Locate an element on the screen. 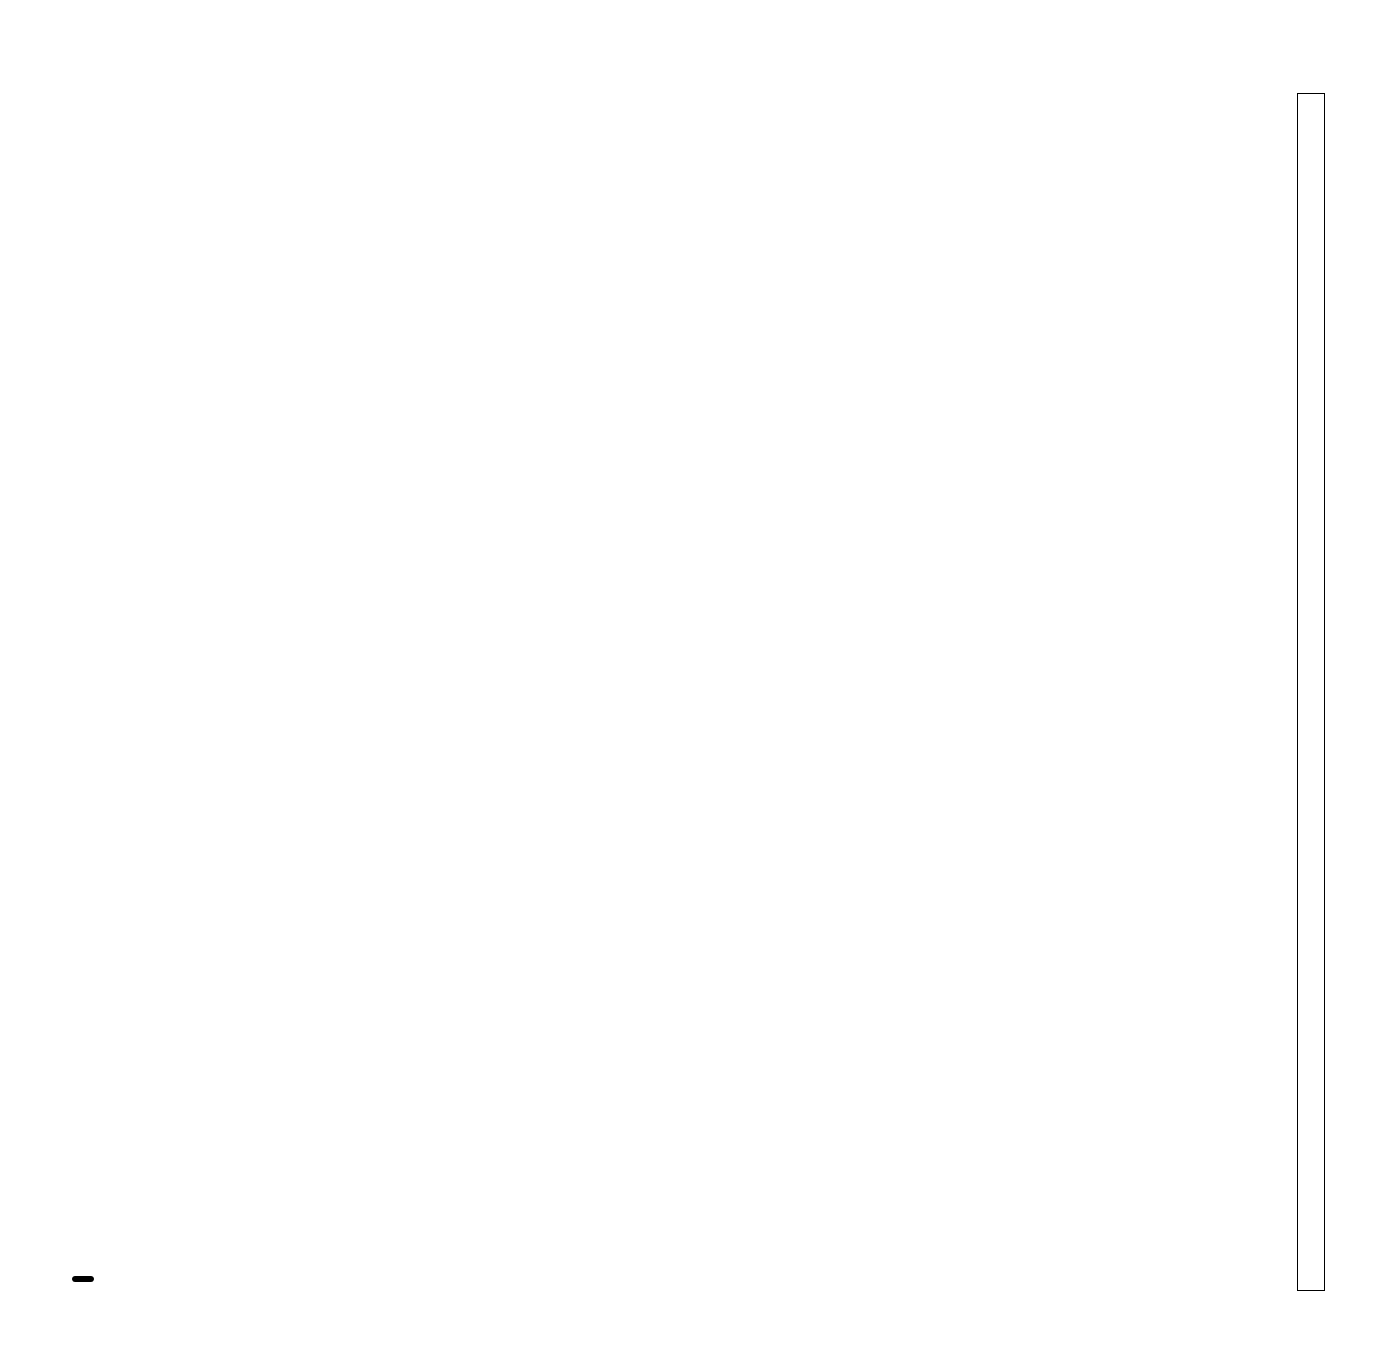 This screenshot has width=1390, height=1359. colorbar-canvas is located at coordinates (1311, 692).